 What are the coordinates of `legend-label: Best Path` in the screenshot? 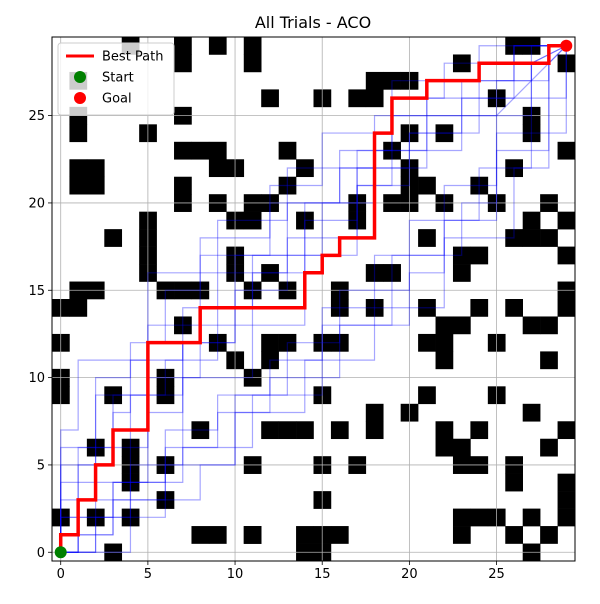 It's located at (132, 57).